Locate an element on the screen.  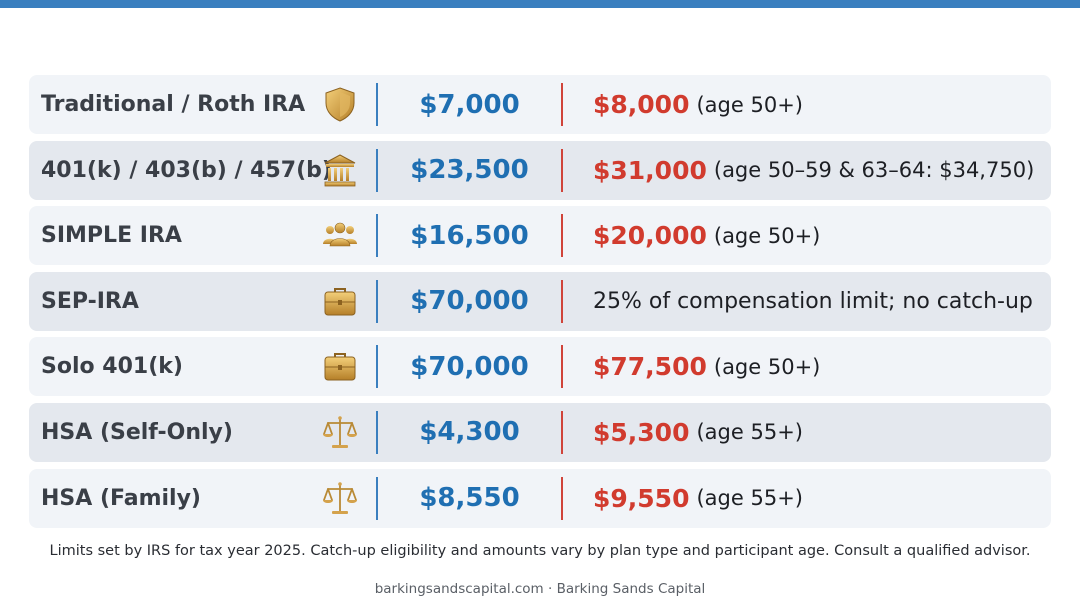
catchup-amount: $9,550 is located at coordinates (641, 498).